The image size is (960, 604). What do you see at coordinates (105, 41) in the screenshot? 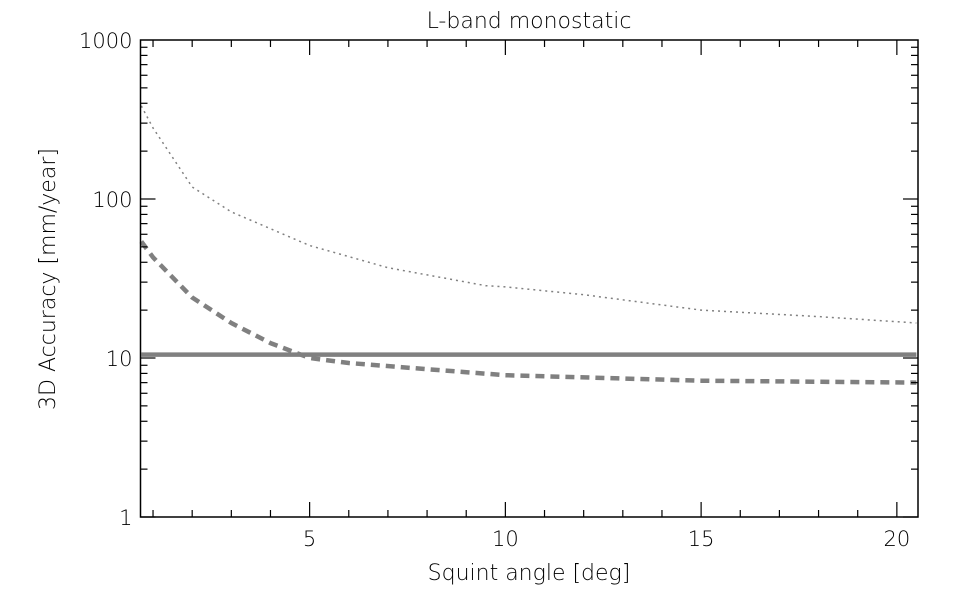
I see `y-tick-label: 1000` at bounding box center [105, 41].